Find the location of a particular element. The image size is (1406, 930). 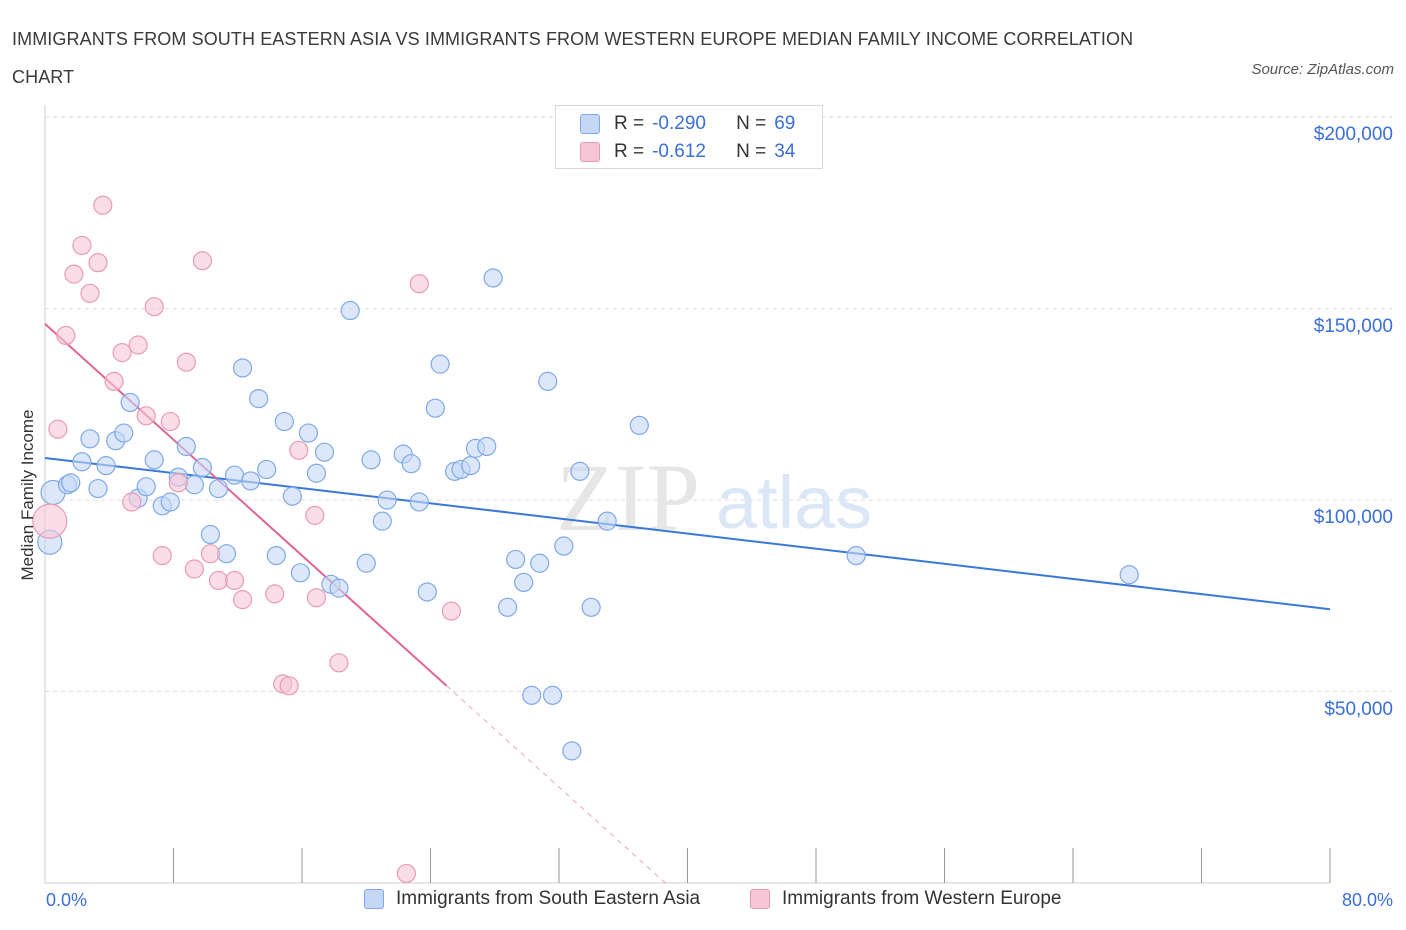

x-tick-label-min: 0.0% is located at coordinates (67, 900).